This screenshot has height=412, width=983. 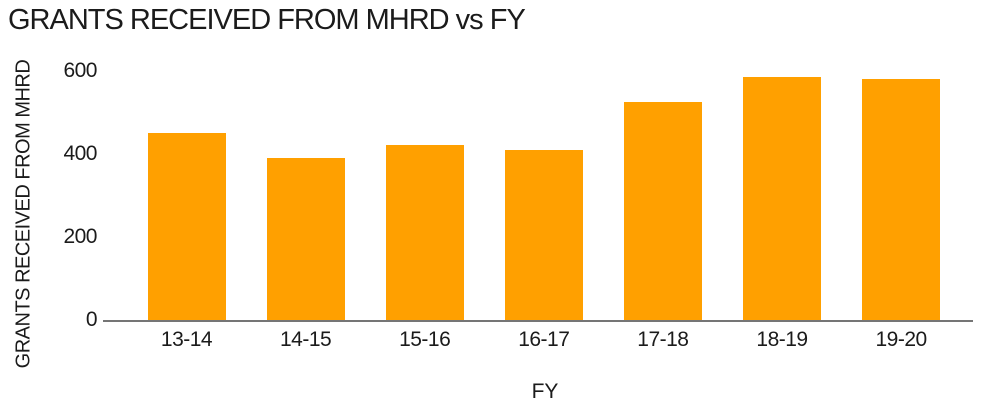 I want to click on x-tick-label: 14-15, so click(x=305, y=339).